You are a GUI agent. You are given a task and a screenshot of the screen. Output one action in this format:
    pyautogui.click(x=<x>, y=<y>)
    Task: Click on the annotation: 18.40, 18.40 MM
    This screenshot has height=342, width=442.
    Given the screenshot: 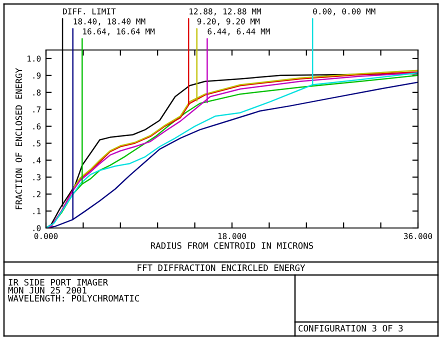 What is the action you would take?
    pyautogui.click(x=110, y=22)
    